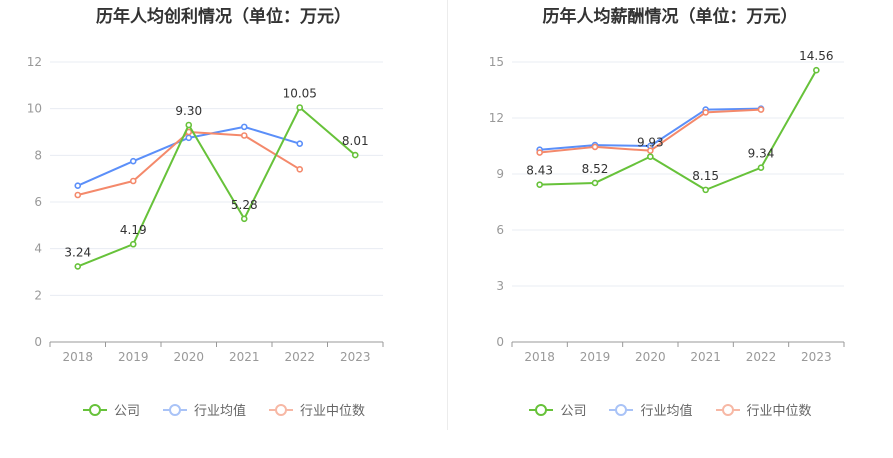 The height and width of the screenshot is (458, 893). Describe the element at coordinates (670, 17) in the screenshot. I see `chart-title: 历年人均薪酬情况（单位：万元）` at that location.